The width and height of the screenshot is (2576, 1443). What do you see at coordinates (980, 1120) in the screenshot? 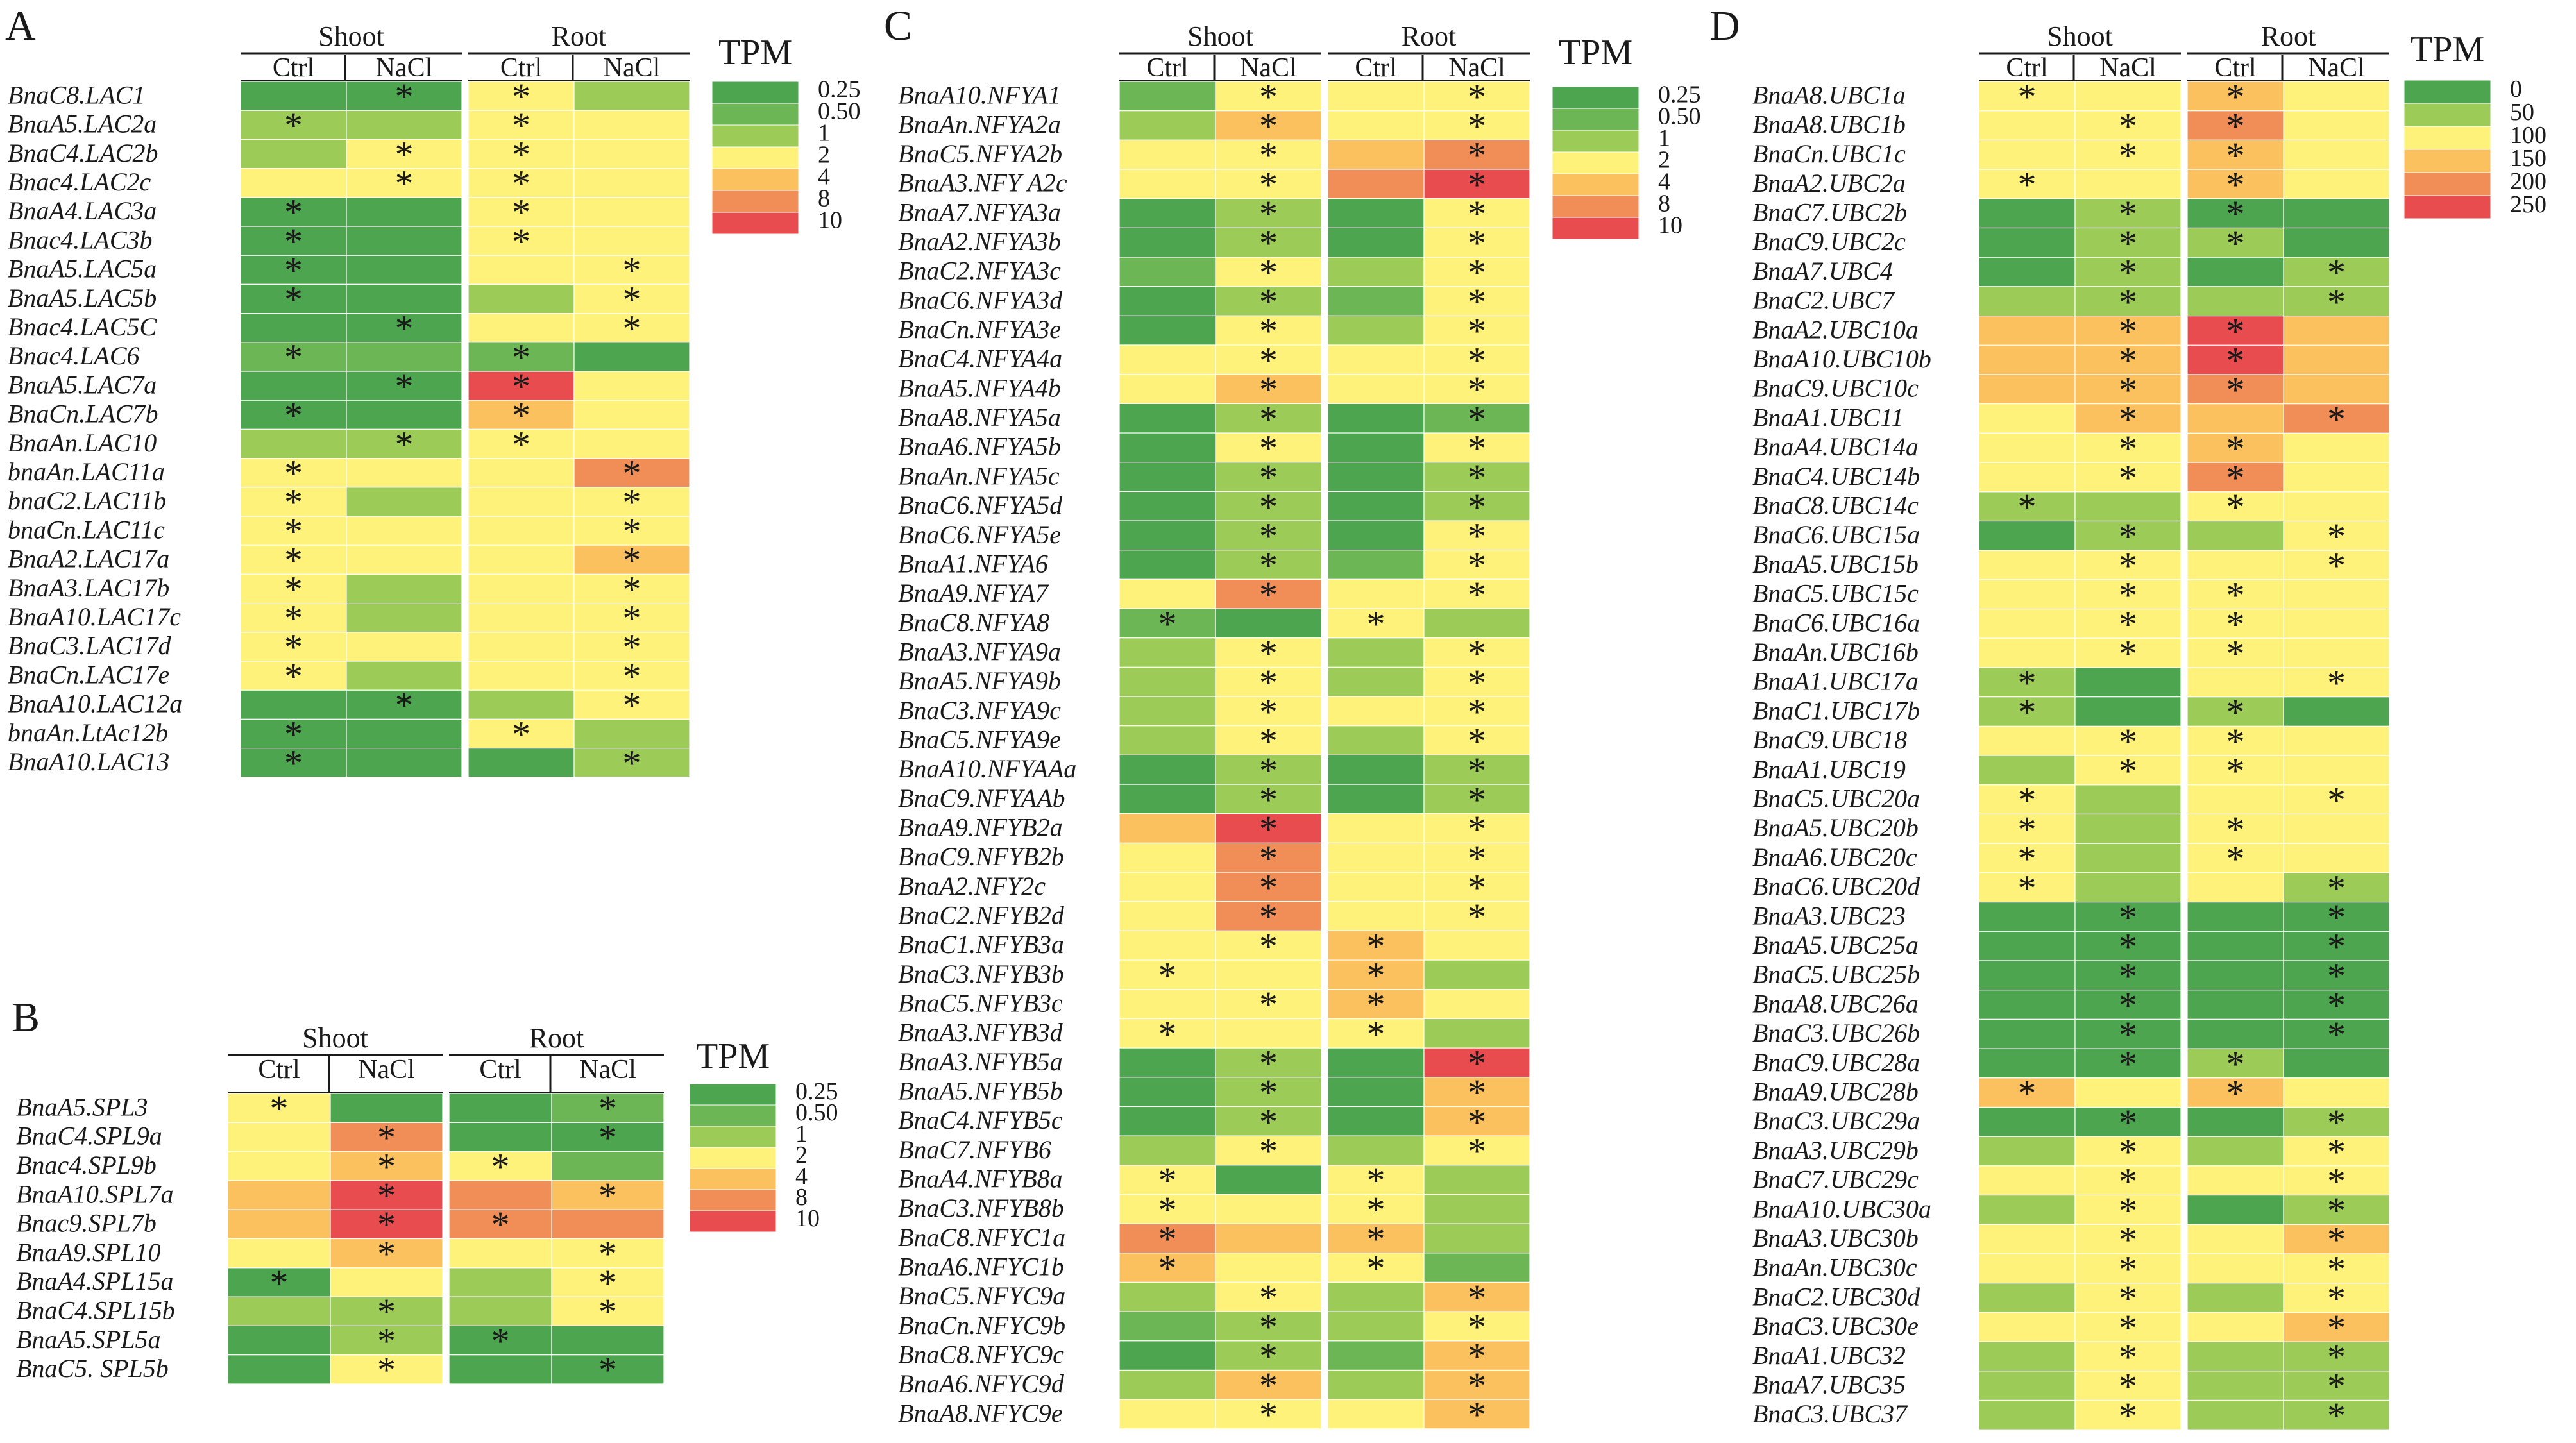
I see `gene-label: BnaC4.NFYB5c` at bounding box center [980, 1120].